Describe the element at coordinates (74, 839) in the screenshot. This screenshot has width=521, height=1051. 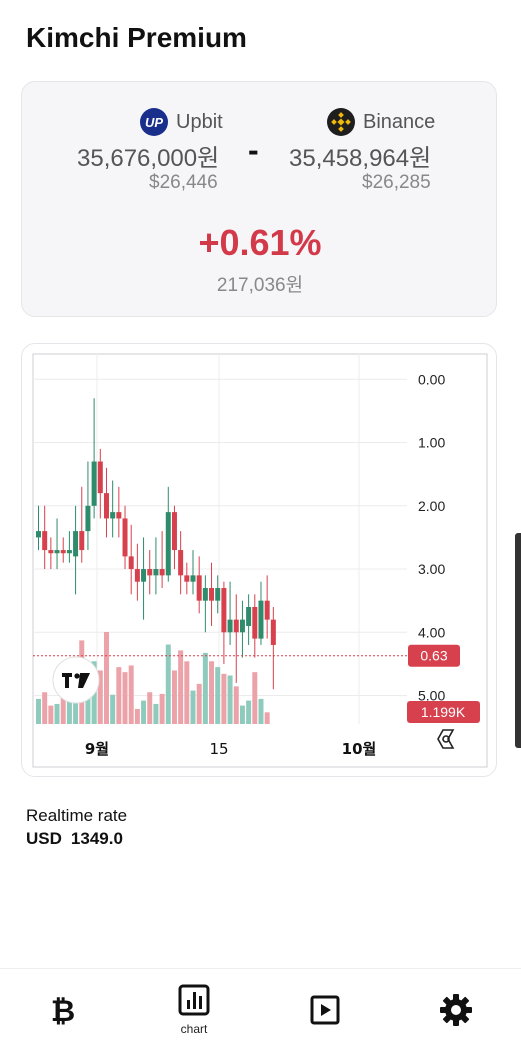
I see `realtime-rate-value: USD 1349.0` at that location.